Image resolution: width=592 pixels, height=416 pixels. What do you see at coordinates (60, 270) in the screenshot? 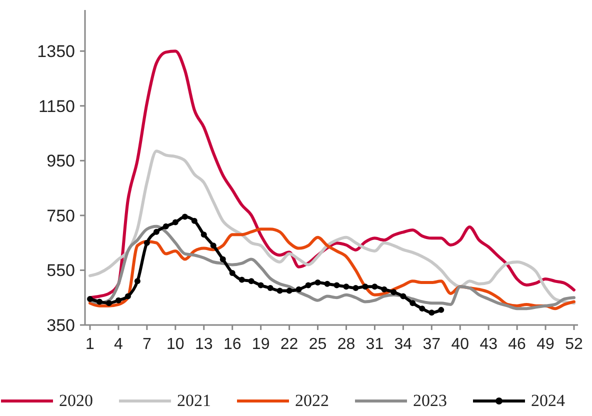
I see `y-tick-label: 550` at bounding box center [60, 270].